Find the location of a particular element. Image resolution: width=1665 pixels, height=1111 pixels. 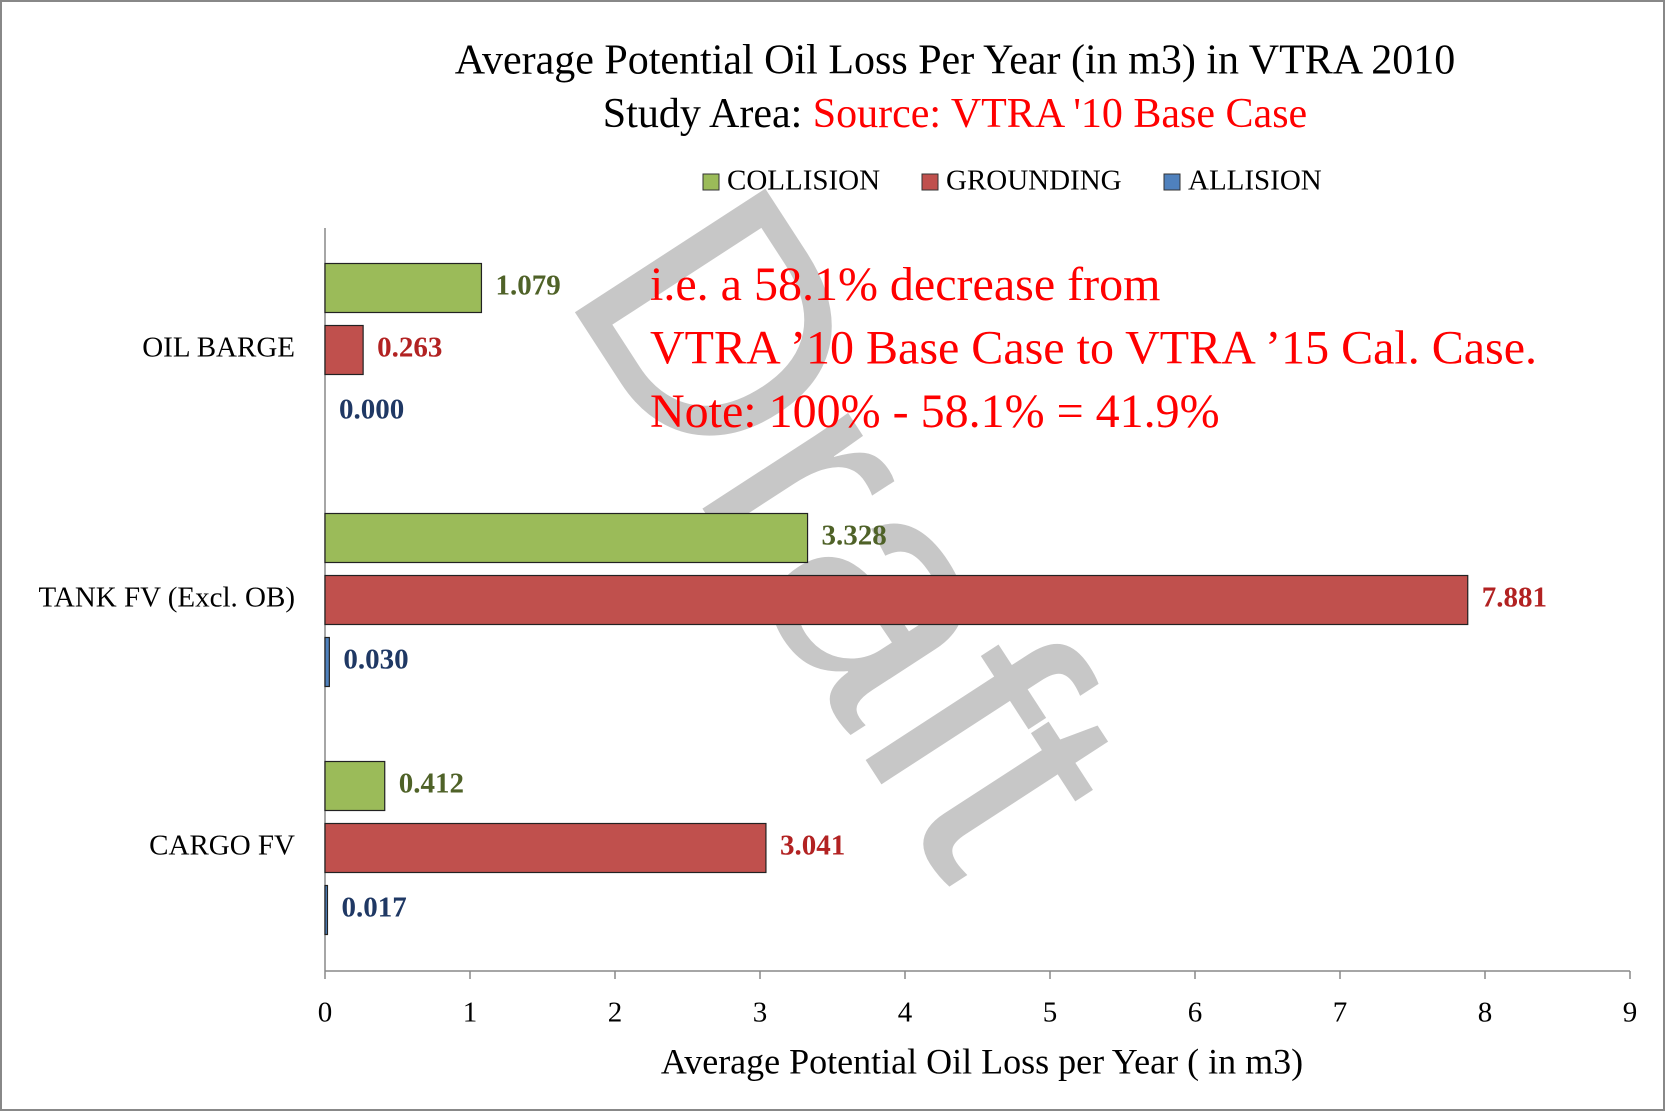

y-tick-label: CARGO FV is located at coordinates (222, 846).